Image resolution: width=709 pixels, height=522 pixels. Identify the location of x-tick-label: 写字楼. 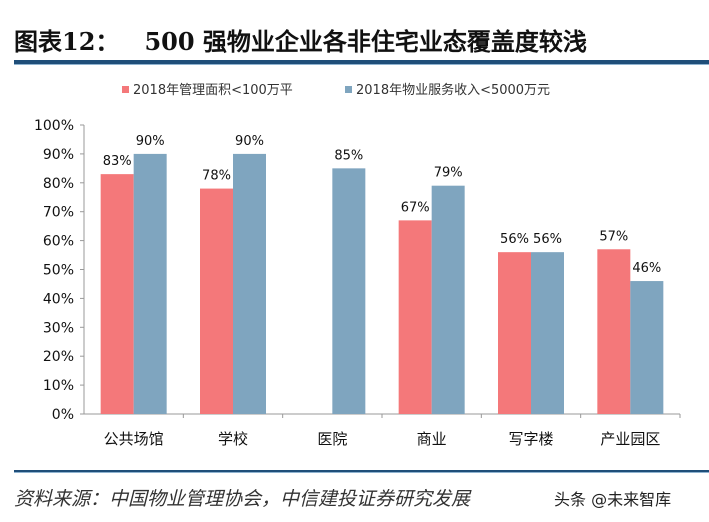
(530, 439).